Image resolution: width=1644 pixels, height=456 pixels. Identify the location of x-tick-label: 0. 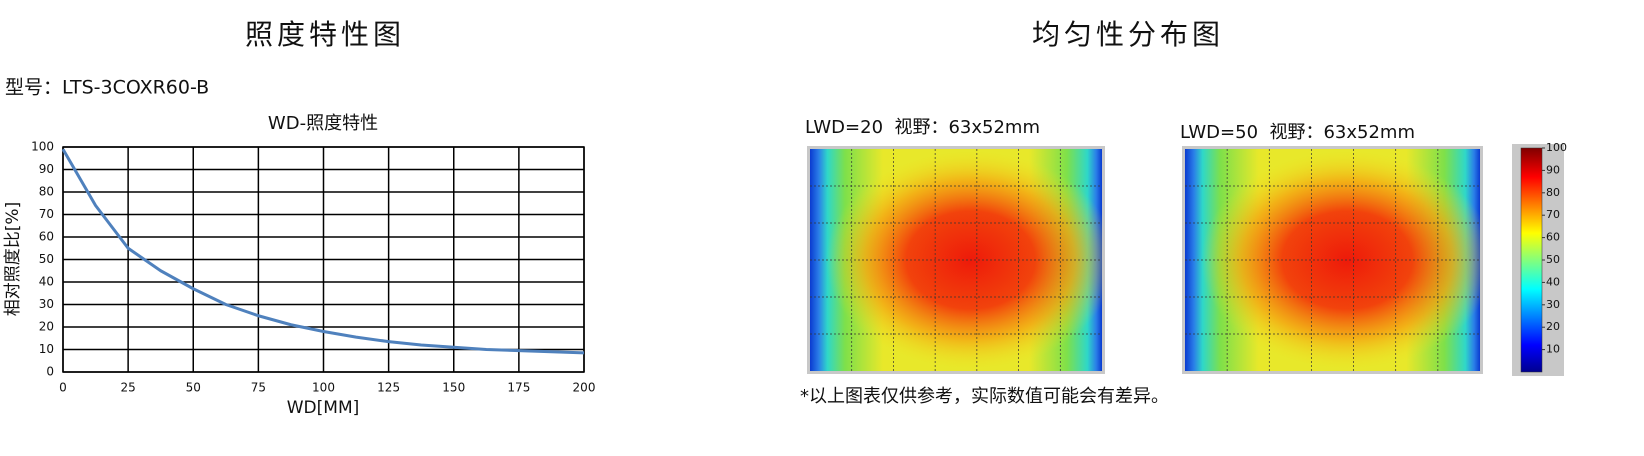
(63, 388).